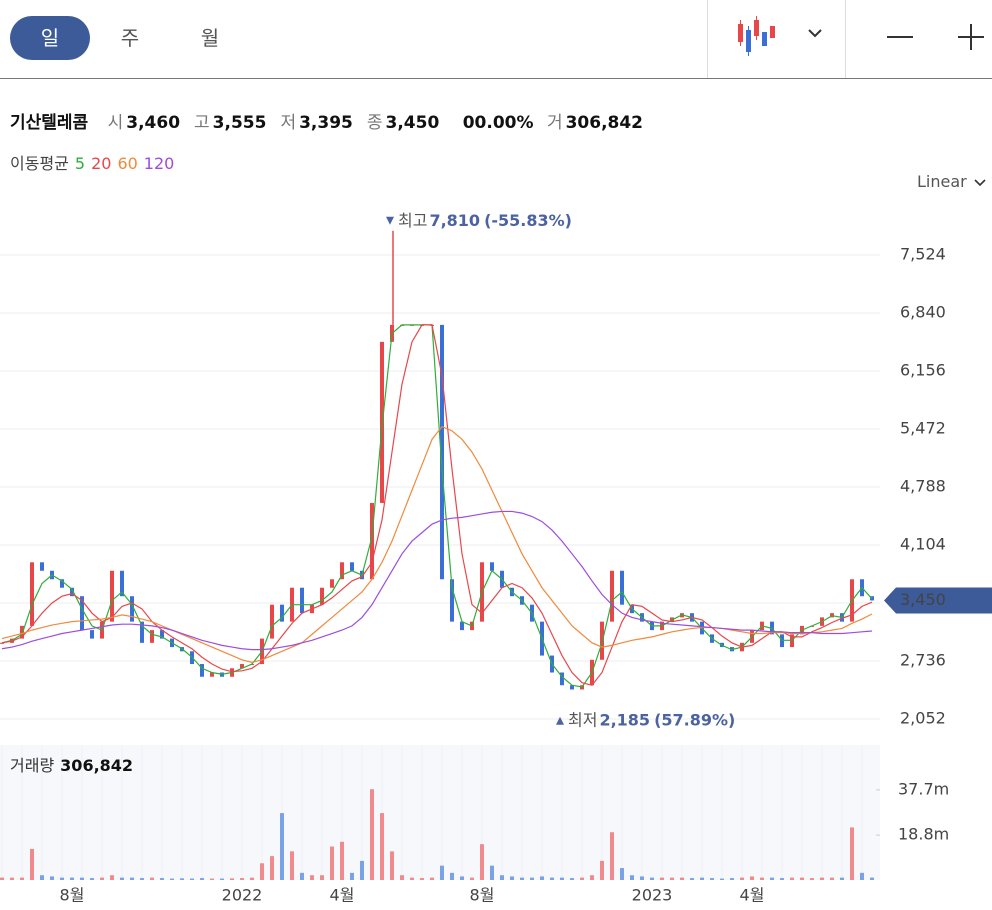 This screenshot has height=910, width=992. What do you see at coordinates (923, 370) in the screenshot?
I see `y-tick-label: 6,156` at bounding box center [923, 370].